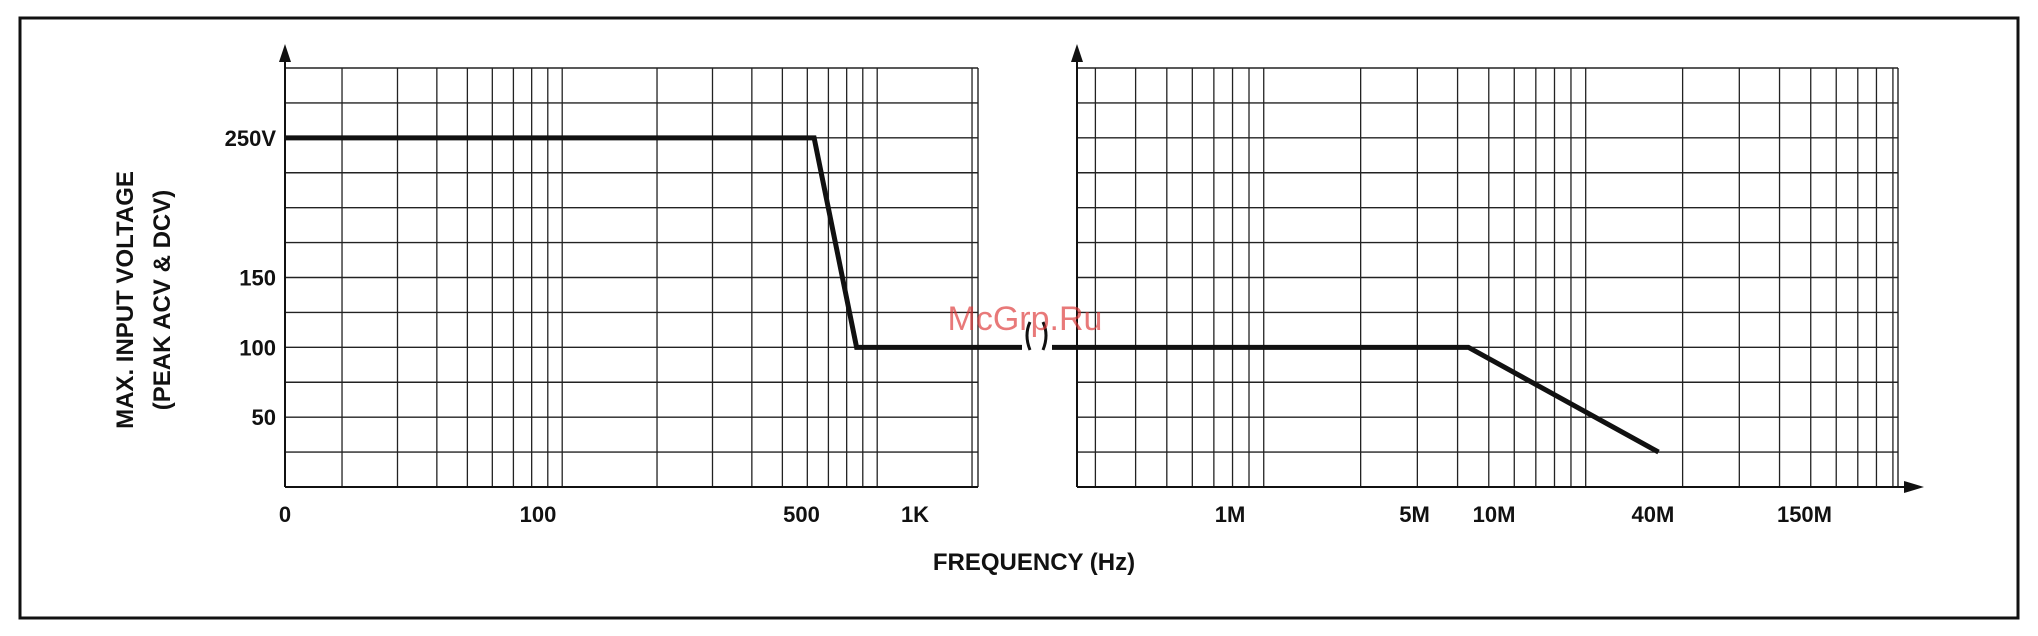 This screenshot has height=636, width=2038. What do you see at coordinates (1414, 514) in the screenshot?
I see `x-tick-label: 5M` at bounding box center [1414, 514].